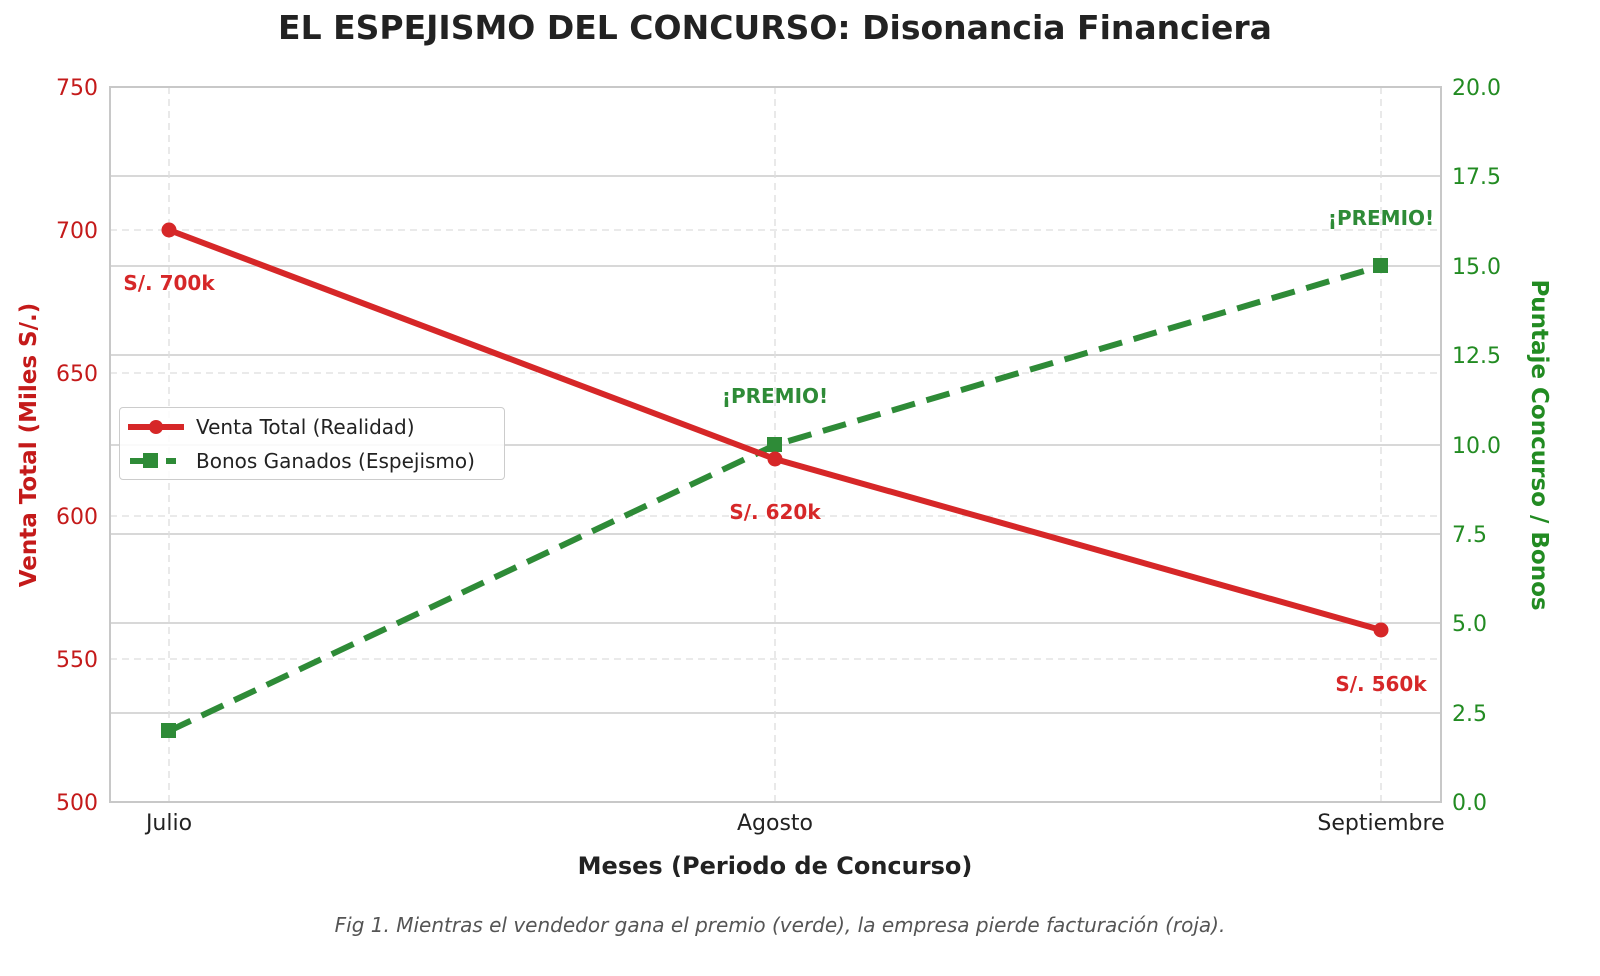 The height and width of the screenshot is (976, 1600). I want to click on right-tick: 2.5, so click(1469, 714).